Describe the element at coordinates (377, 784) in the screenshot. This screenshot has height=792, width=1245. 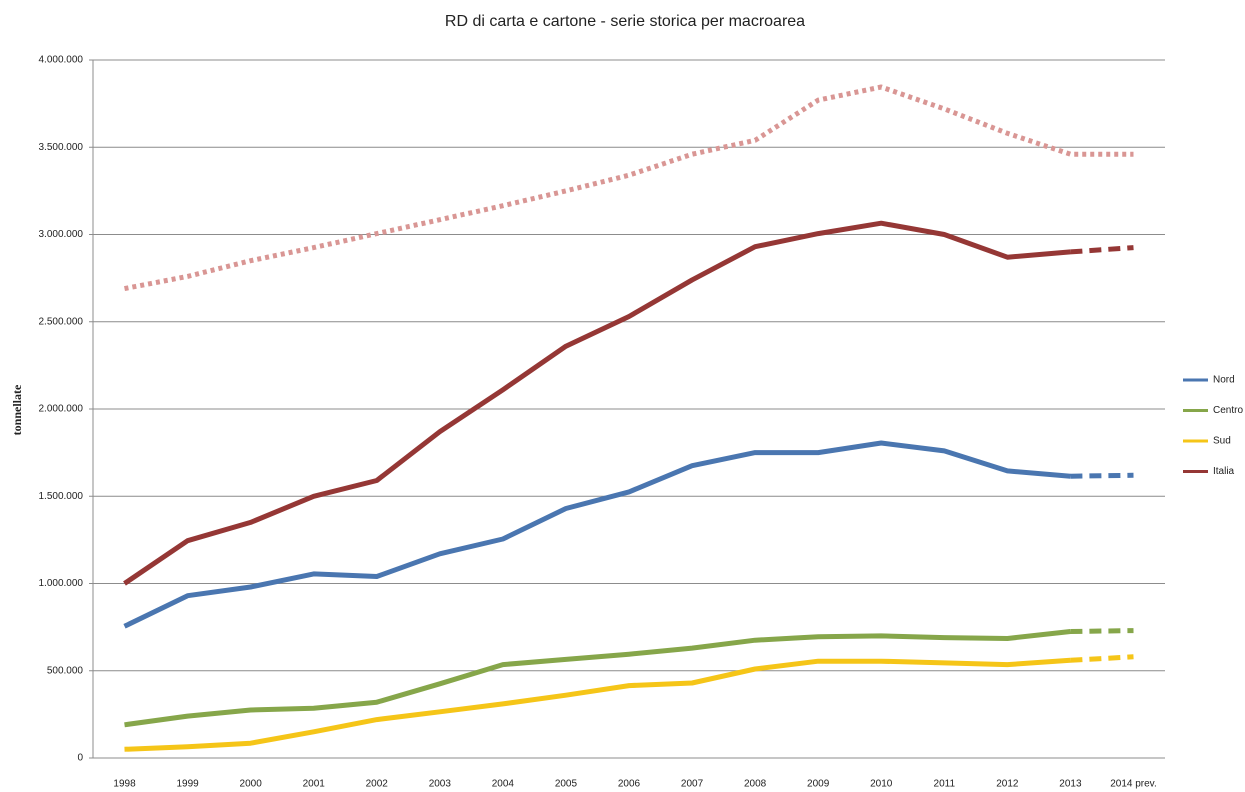
I see `x-tick-label: 2002` at that location.